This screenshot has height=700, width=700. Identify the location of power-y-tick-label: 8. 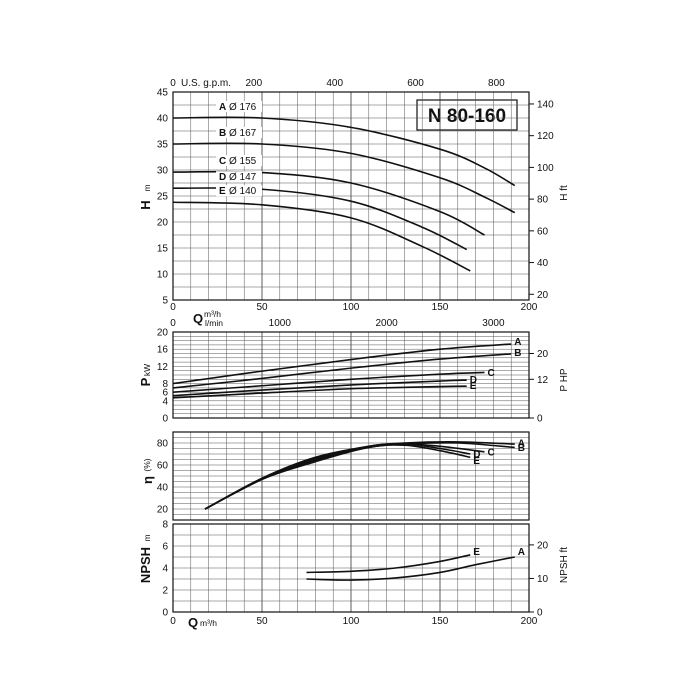
(165, 384).